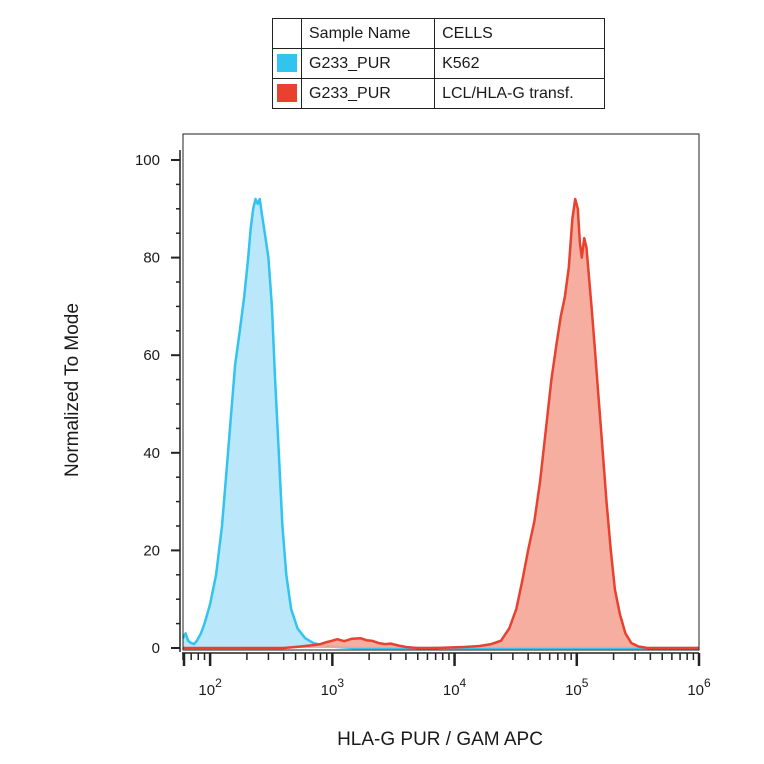 The width and height of the screenshot is (764, 764). What do you see at coordinates (368, 93) in the screenshot?
I see `legend-sample-name: G233_PUR` at bounding box center [368, 93].